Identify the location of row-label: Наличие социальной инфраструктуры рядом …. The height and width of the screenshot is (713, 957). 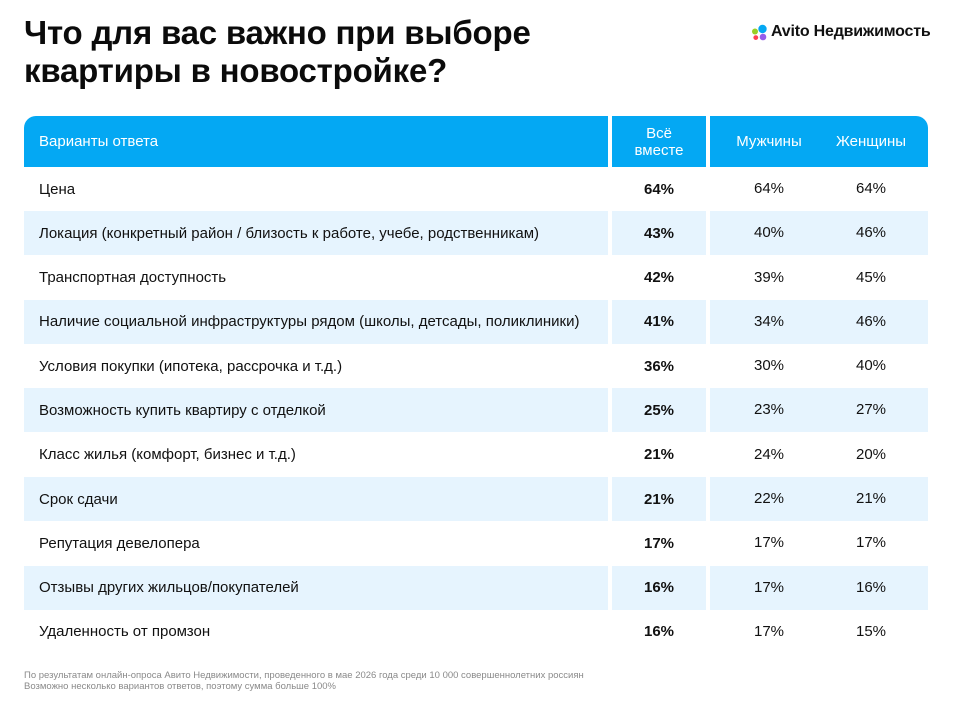
(316, 321).